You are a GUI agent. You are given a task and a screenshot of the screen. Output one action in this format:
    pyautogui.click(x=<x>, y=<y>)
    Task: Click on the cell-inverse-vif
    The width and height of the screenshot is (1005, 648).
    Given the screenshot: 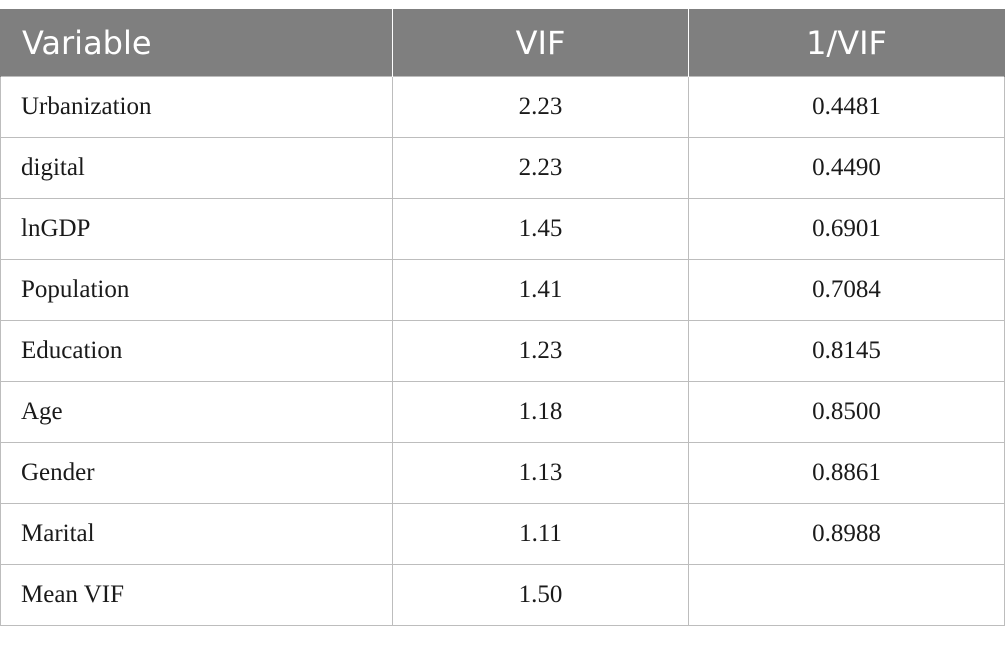 What is the action you would take?
    pyautogui.click(x=846, y=595)
    